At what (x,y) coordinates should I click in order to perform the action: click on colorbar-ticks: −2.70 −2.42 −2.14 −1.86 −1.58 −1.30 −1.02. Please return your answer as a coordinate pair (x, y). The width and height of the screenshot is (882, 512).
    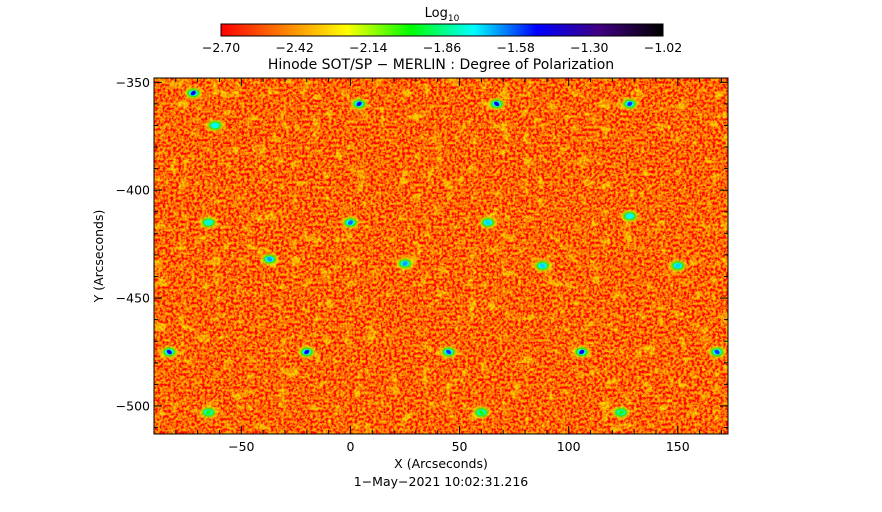
    Looking at the image, I should click on (442, 47).